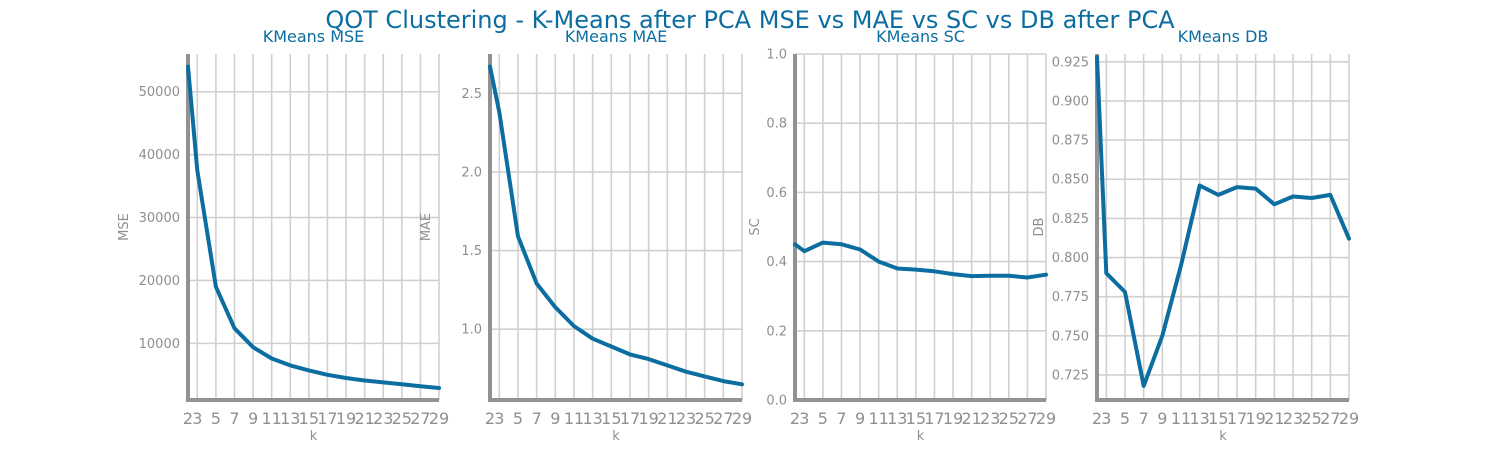 This screenshot has height=450, width=1500. Describe the element at coordinates (776, 331) in the screenshot. I see `y-tick-label: 0.2` at that location.